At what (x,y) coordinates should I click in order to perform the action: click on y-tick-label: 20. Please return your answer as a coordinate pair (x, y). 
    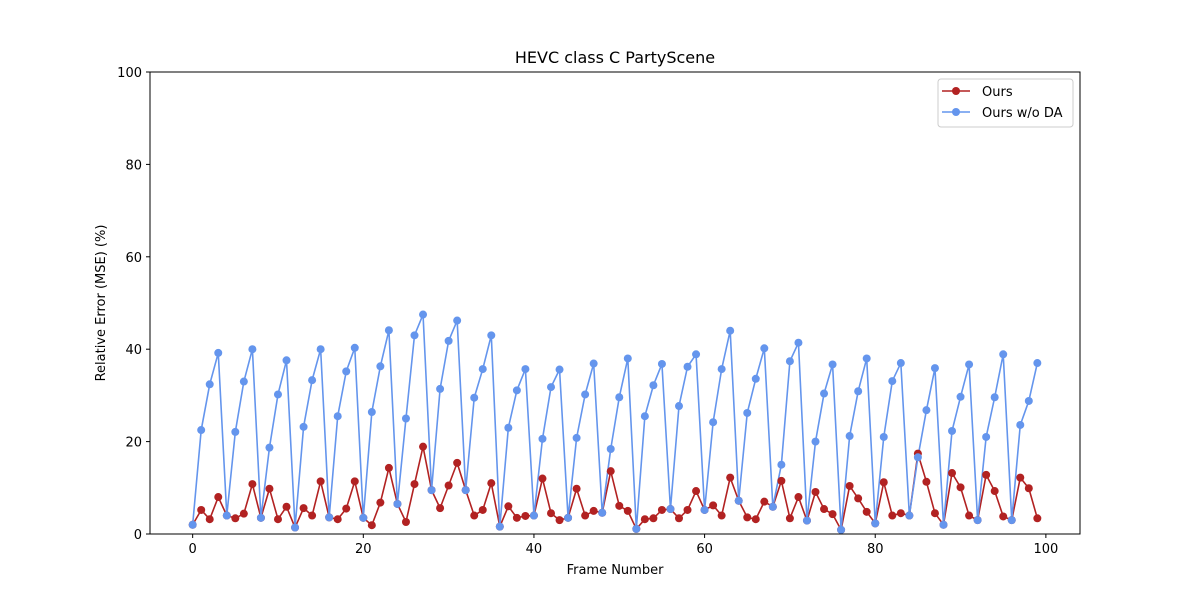
    Looking at the image, I should click on (133, 443).